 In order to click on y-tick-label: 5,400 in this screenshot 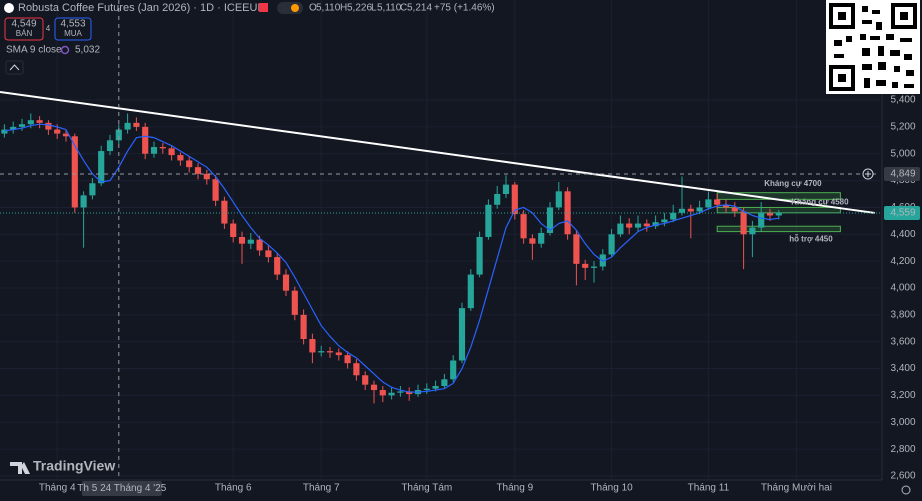, I will do `click(902, 100)`.